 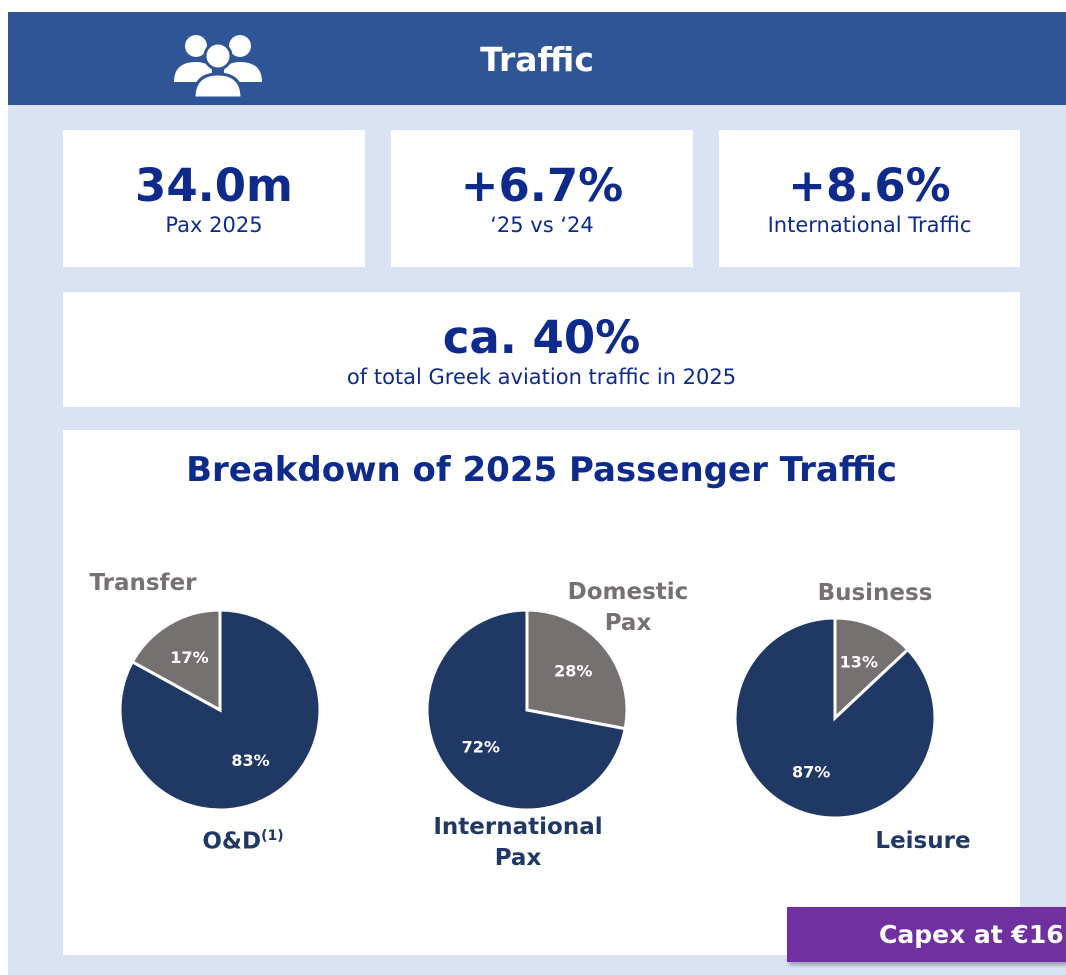 What do you see at coordinates (869, 225) in the screenshot?
I see `kpi-label: International Traffic` at bounding box center [869, 225].